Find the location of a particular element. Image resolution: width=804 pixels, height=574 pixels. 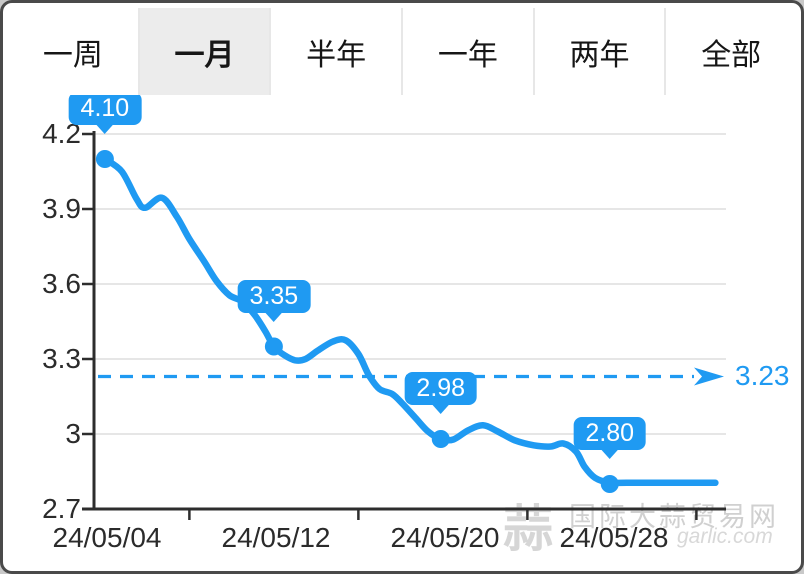

y-tick-label: 4.2 is located at coordinates (61, 133).